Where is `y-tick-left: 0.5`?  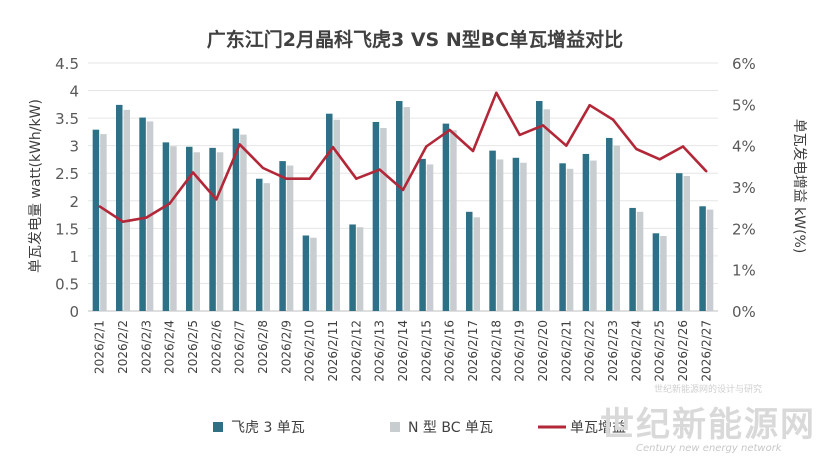
y-tick-left: 0.5 is located at coordinates (67, 284).